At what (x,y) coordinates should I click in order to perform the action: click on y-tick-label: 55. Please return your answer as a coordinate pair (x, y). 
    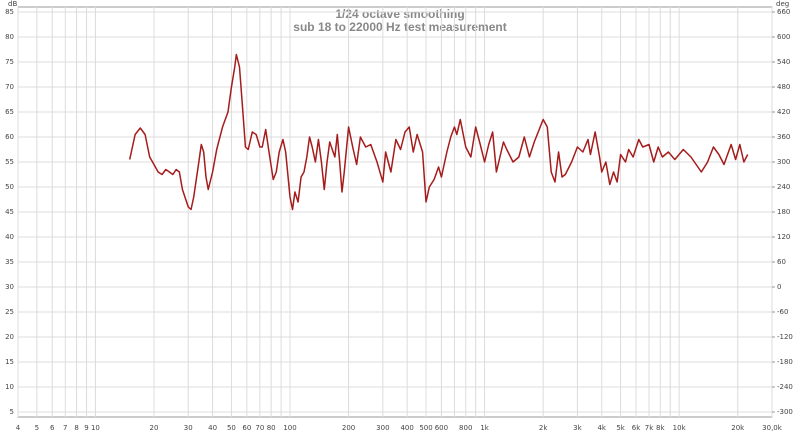
    Looking at the image, I should click on (9, 162).